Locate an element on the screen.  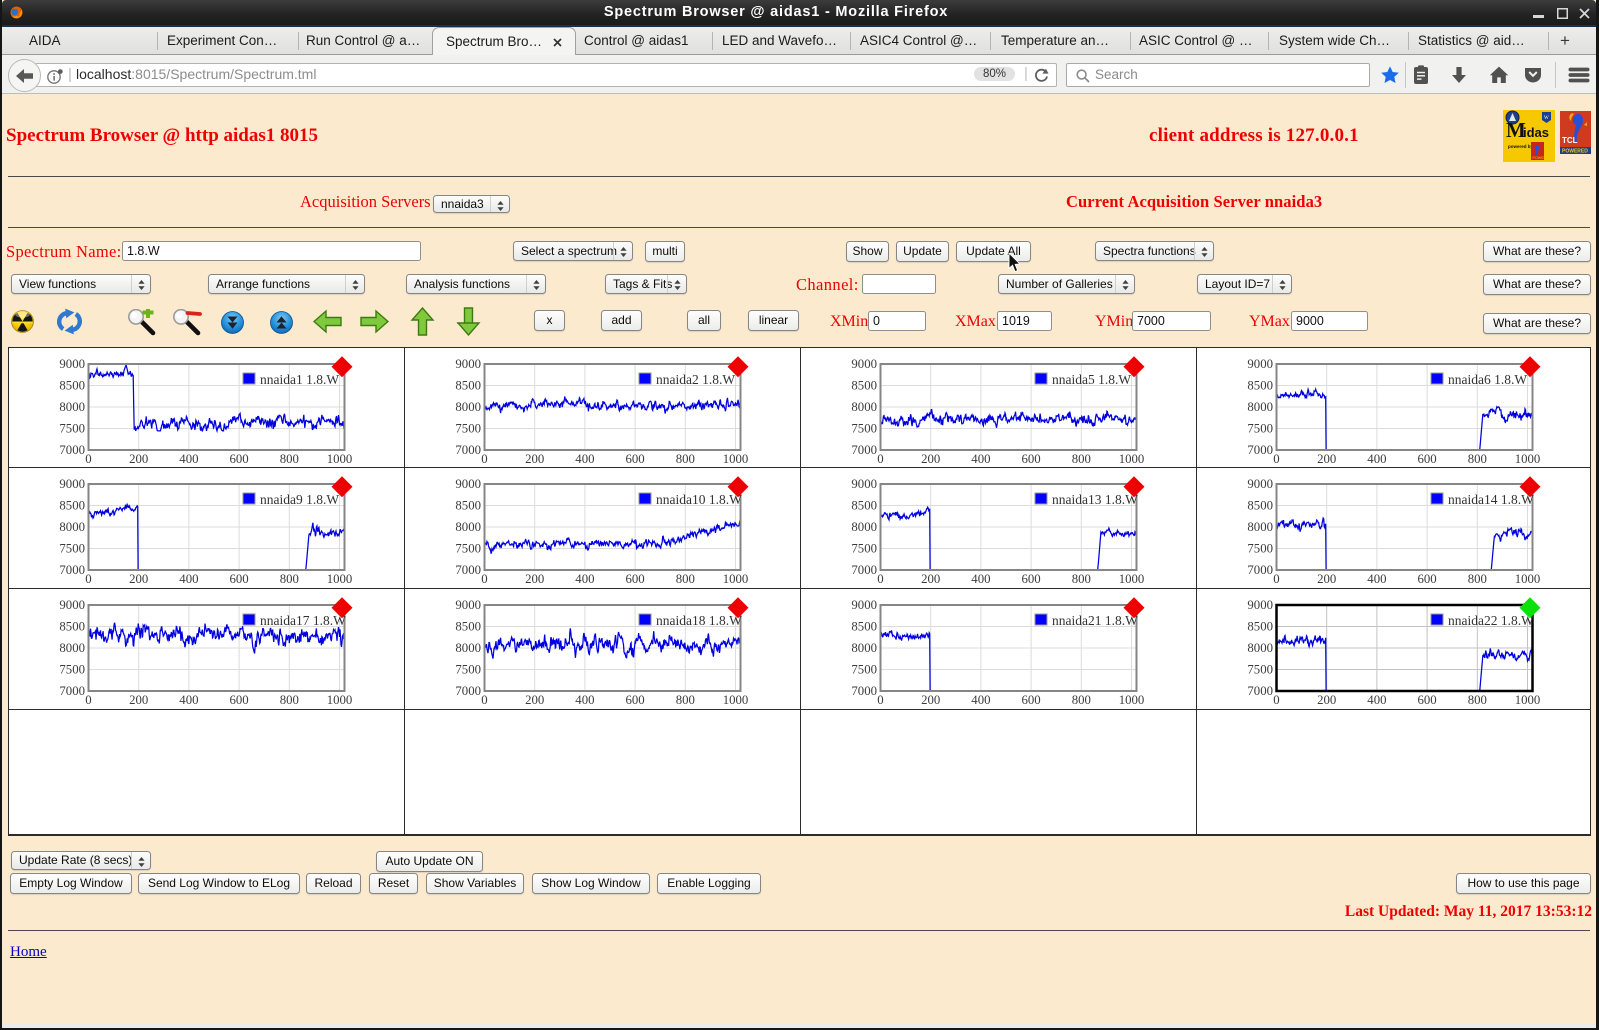
svg-text: nnaida6 1.8.W is located at coordinates (1487, 379).